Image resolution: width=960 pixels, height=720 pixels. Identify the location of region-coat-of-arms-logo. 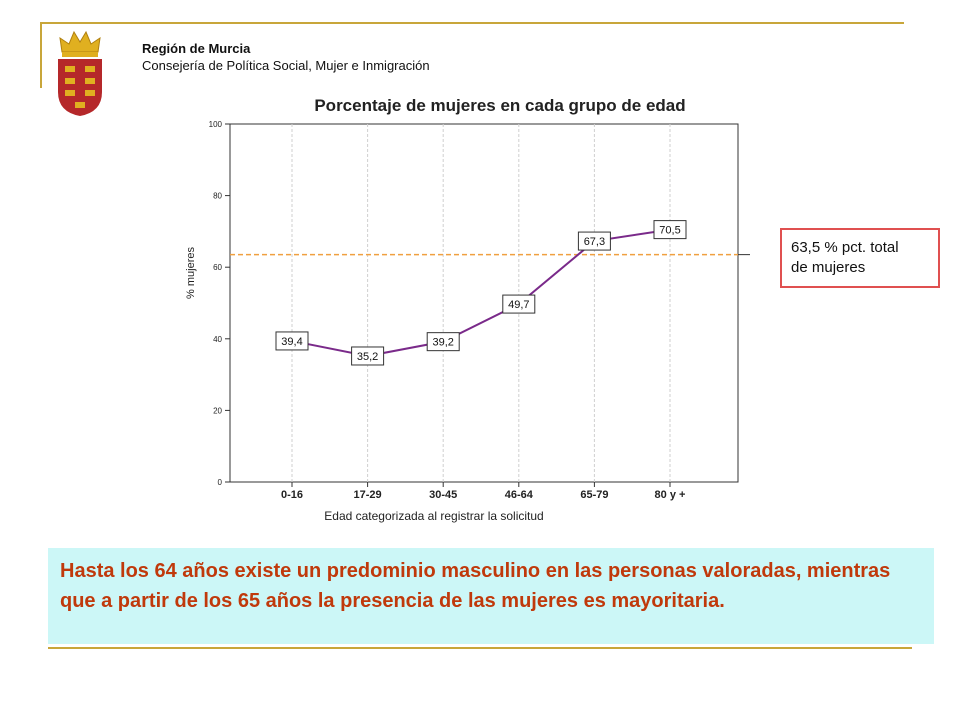
(80, 73).